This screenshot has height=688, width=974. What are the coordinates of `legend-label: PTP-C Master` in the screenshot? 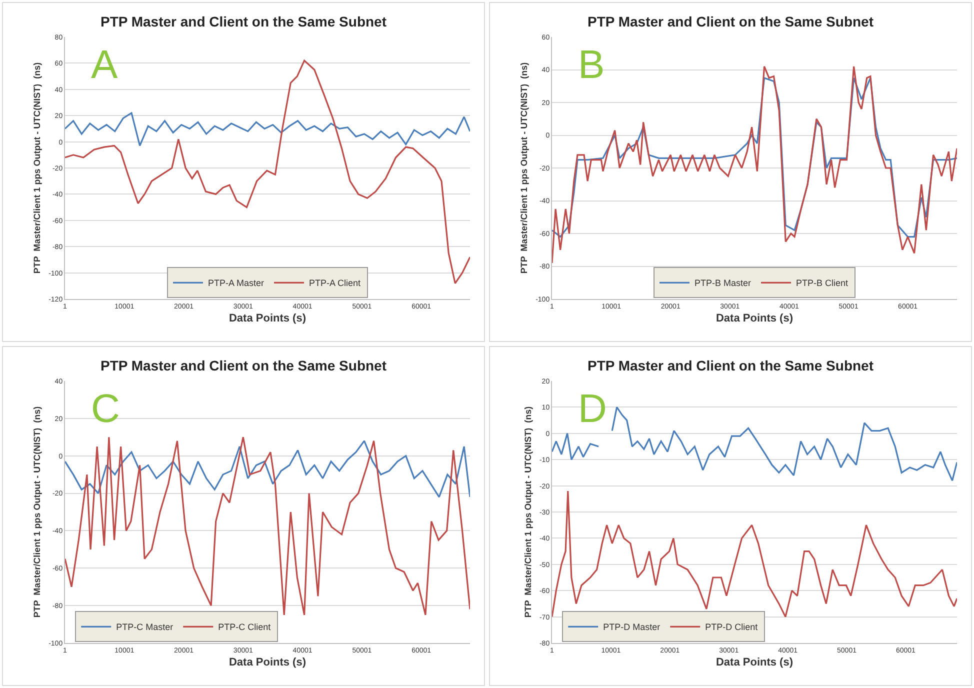 It's located at (145, 627).